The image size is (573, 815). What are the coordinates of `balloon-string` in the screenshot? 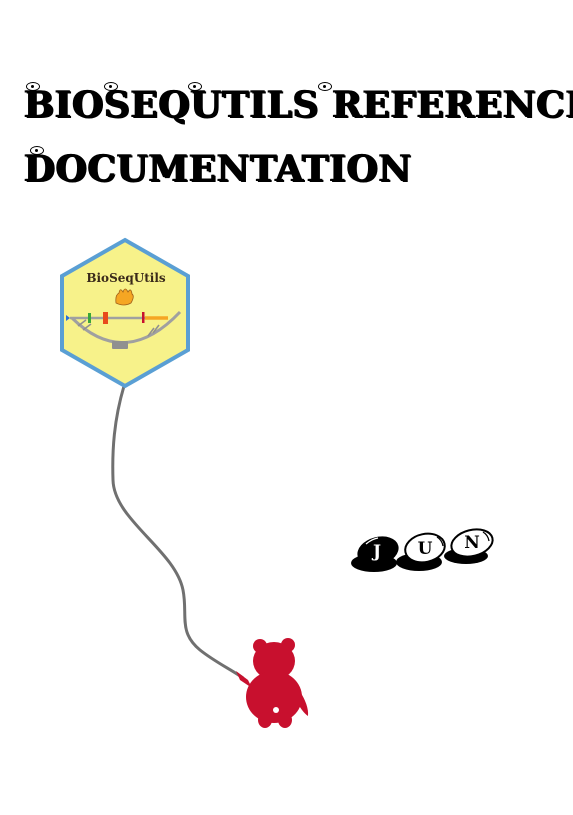 It's located at (177, 532).